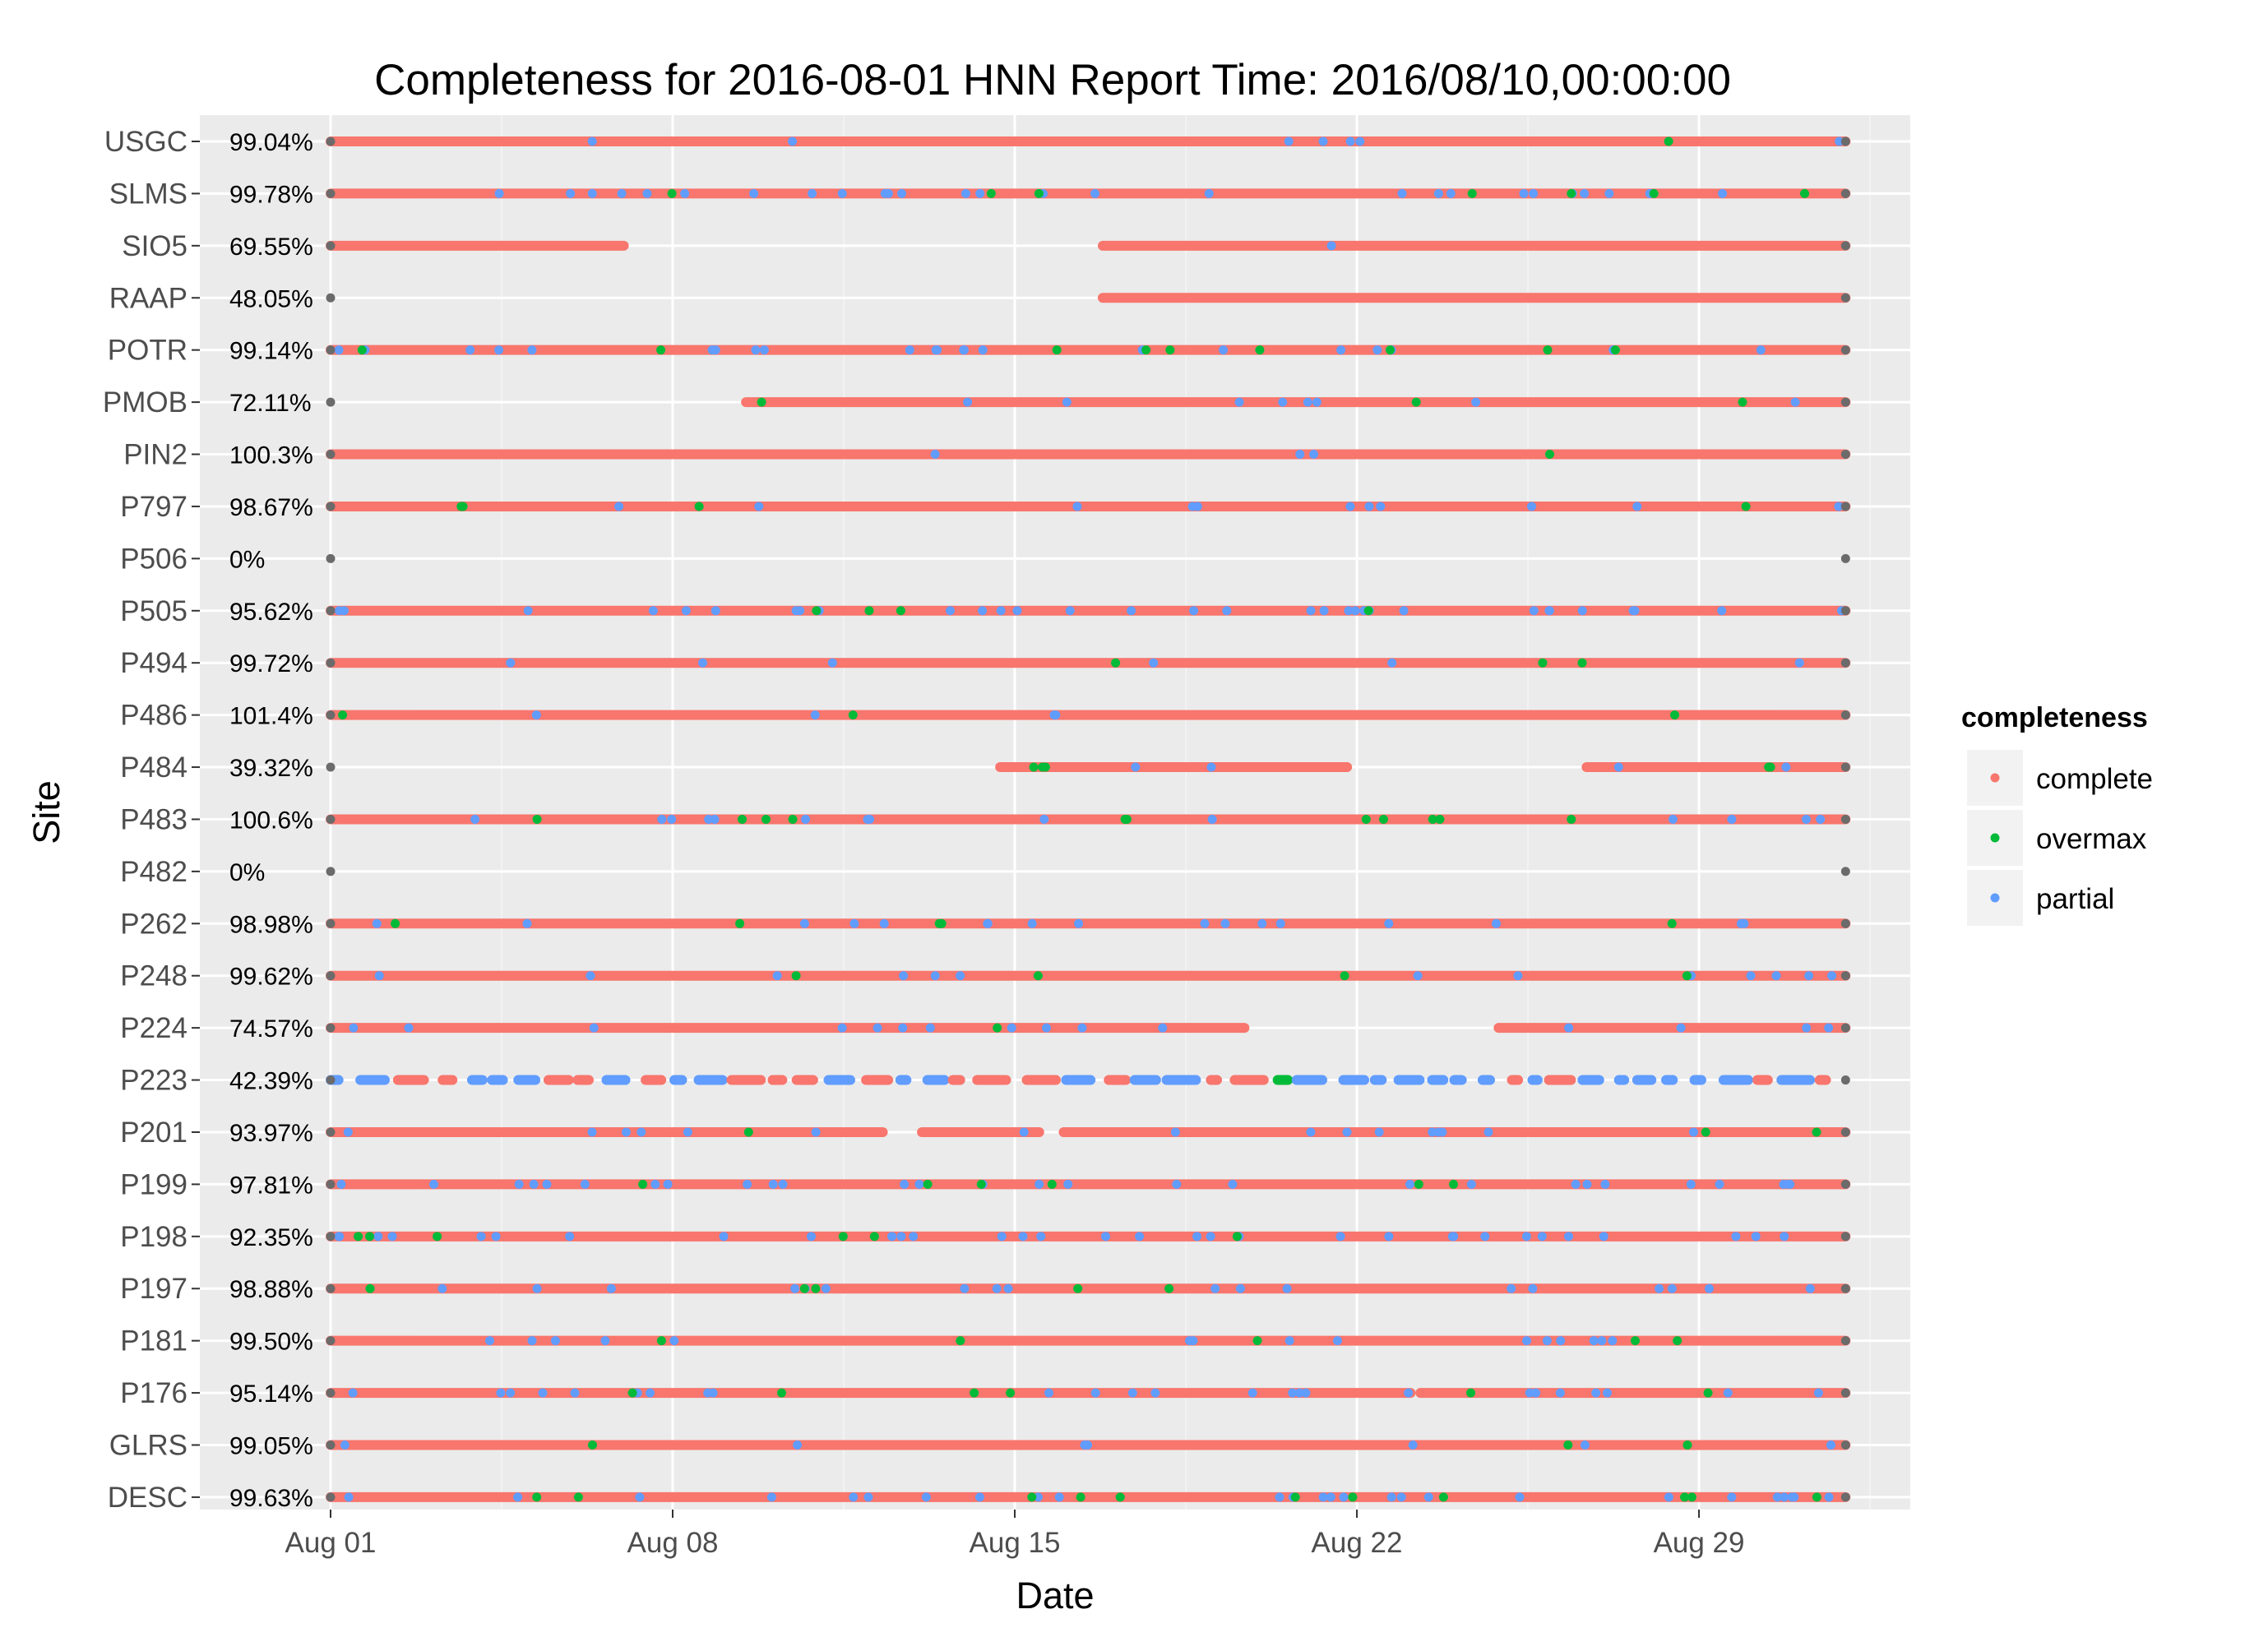 This screenshot has width=2268, height=1637. I want to click on y-tick-label: P201, so click(154, 1133).